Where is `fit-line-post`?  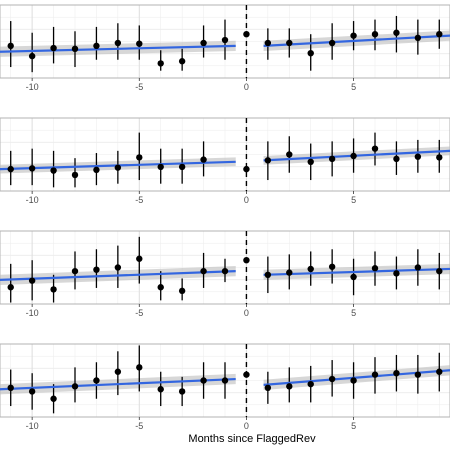 fit-line-post is located at coordinates (356, 155).